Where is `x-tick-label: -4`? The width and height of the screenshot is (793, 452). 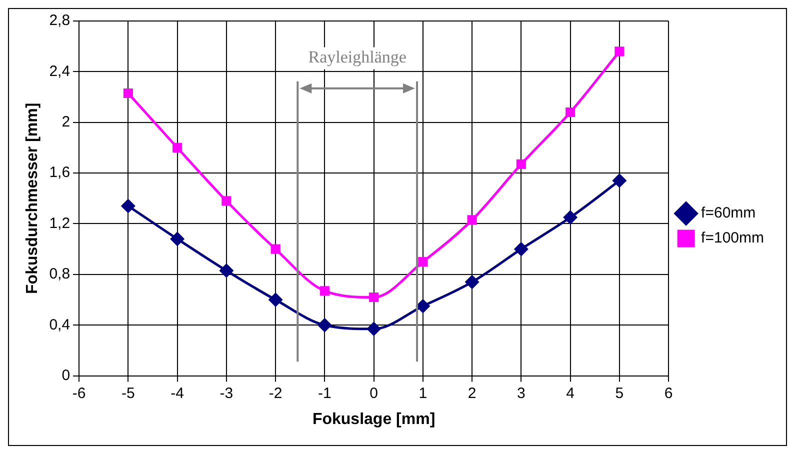 x-tick-label: -4 is located at coordinates (177, 393).